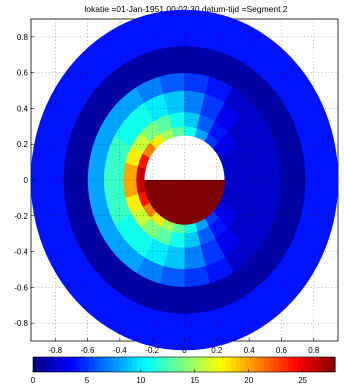 The width and height of the screenshot is (344, 391). What do you see at coordinates (21, 323) in the screenshot?
I see `y-tick-label: -0.8` at bounding box center [21, 323].